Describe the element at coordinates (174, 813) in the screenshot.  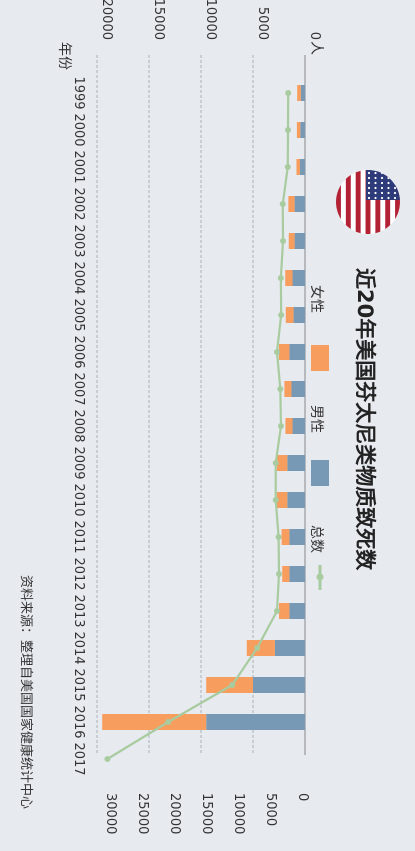
I see `line-y-tick-label: 20000` at that location.